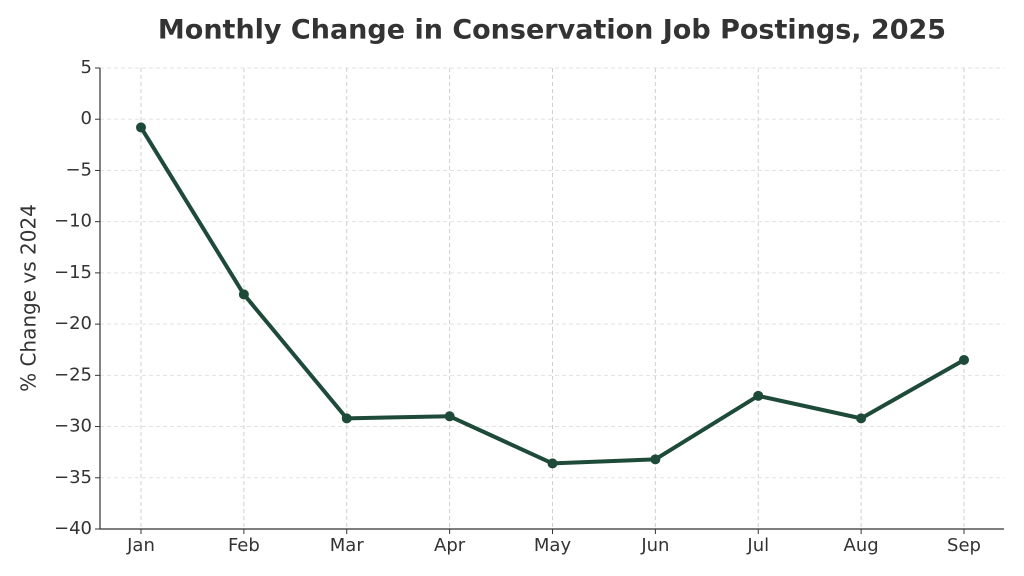  What do you see at coordinates (553, 545) in the screenshot?
I see `x-tick-label: May` at bounding box center [553, 545].